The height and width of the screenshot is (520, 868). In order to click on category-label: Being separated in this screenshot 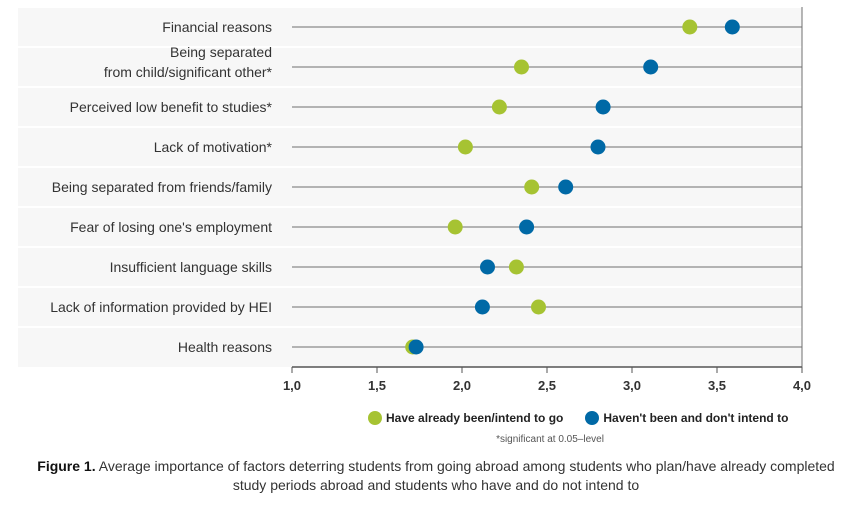, I will do `click(221, 52)`.